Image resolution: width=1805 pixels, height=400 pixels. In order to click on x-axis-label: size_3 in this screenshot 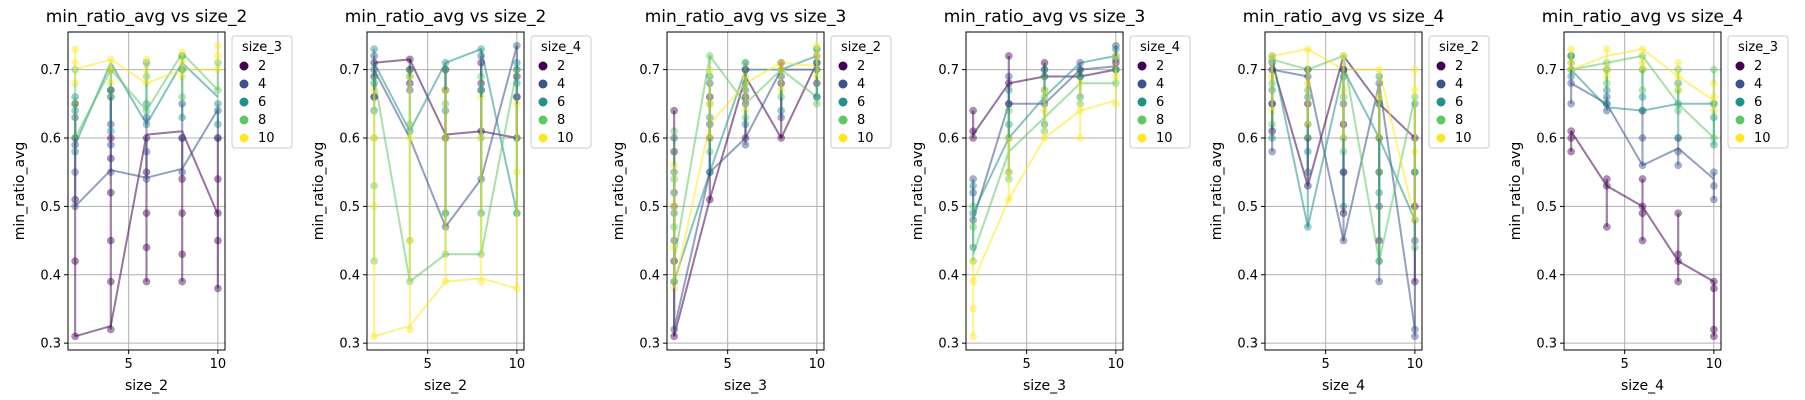, I will do `click(745, 386)`.